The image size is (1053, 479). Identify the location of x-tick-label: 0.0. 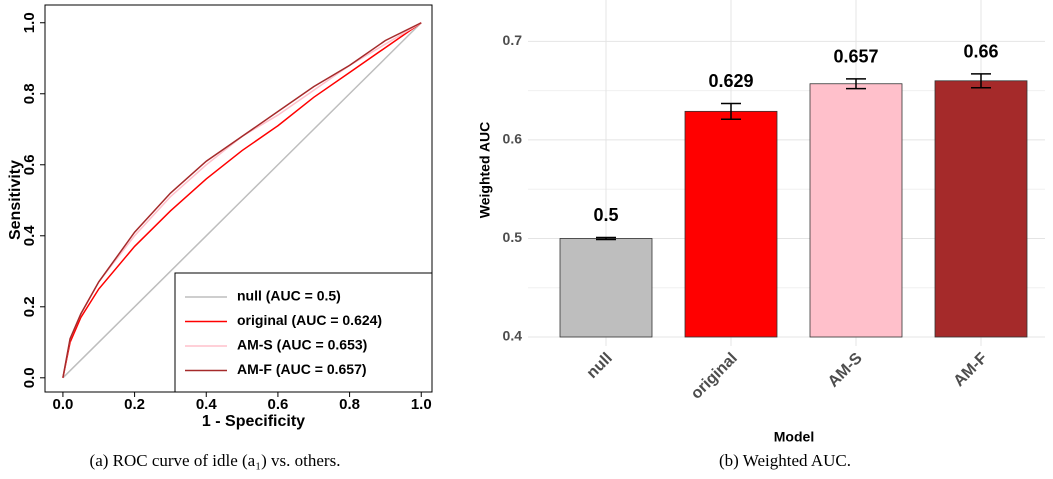
(62, 404).